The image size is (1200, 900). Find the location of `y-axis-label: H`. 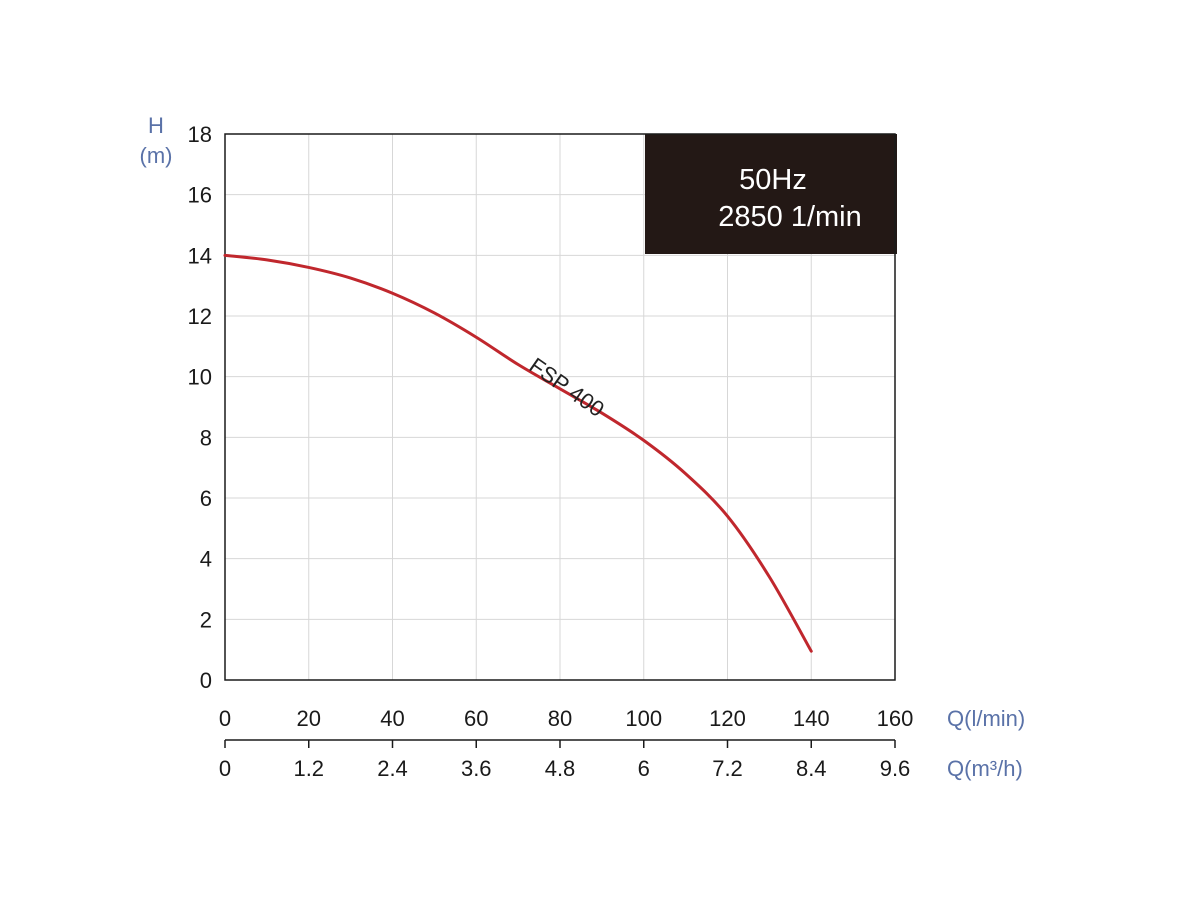

y-axis-label: H is located at coordinates (156, 125).